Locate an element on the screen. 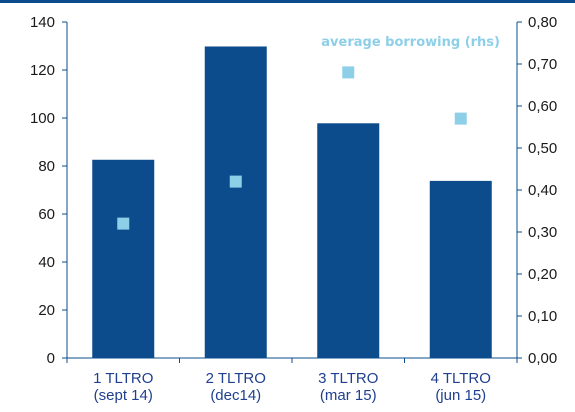  y-right-tick-label: 0,00 is located at coordinates (542, 358).